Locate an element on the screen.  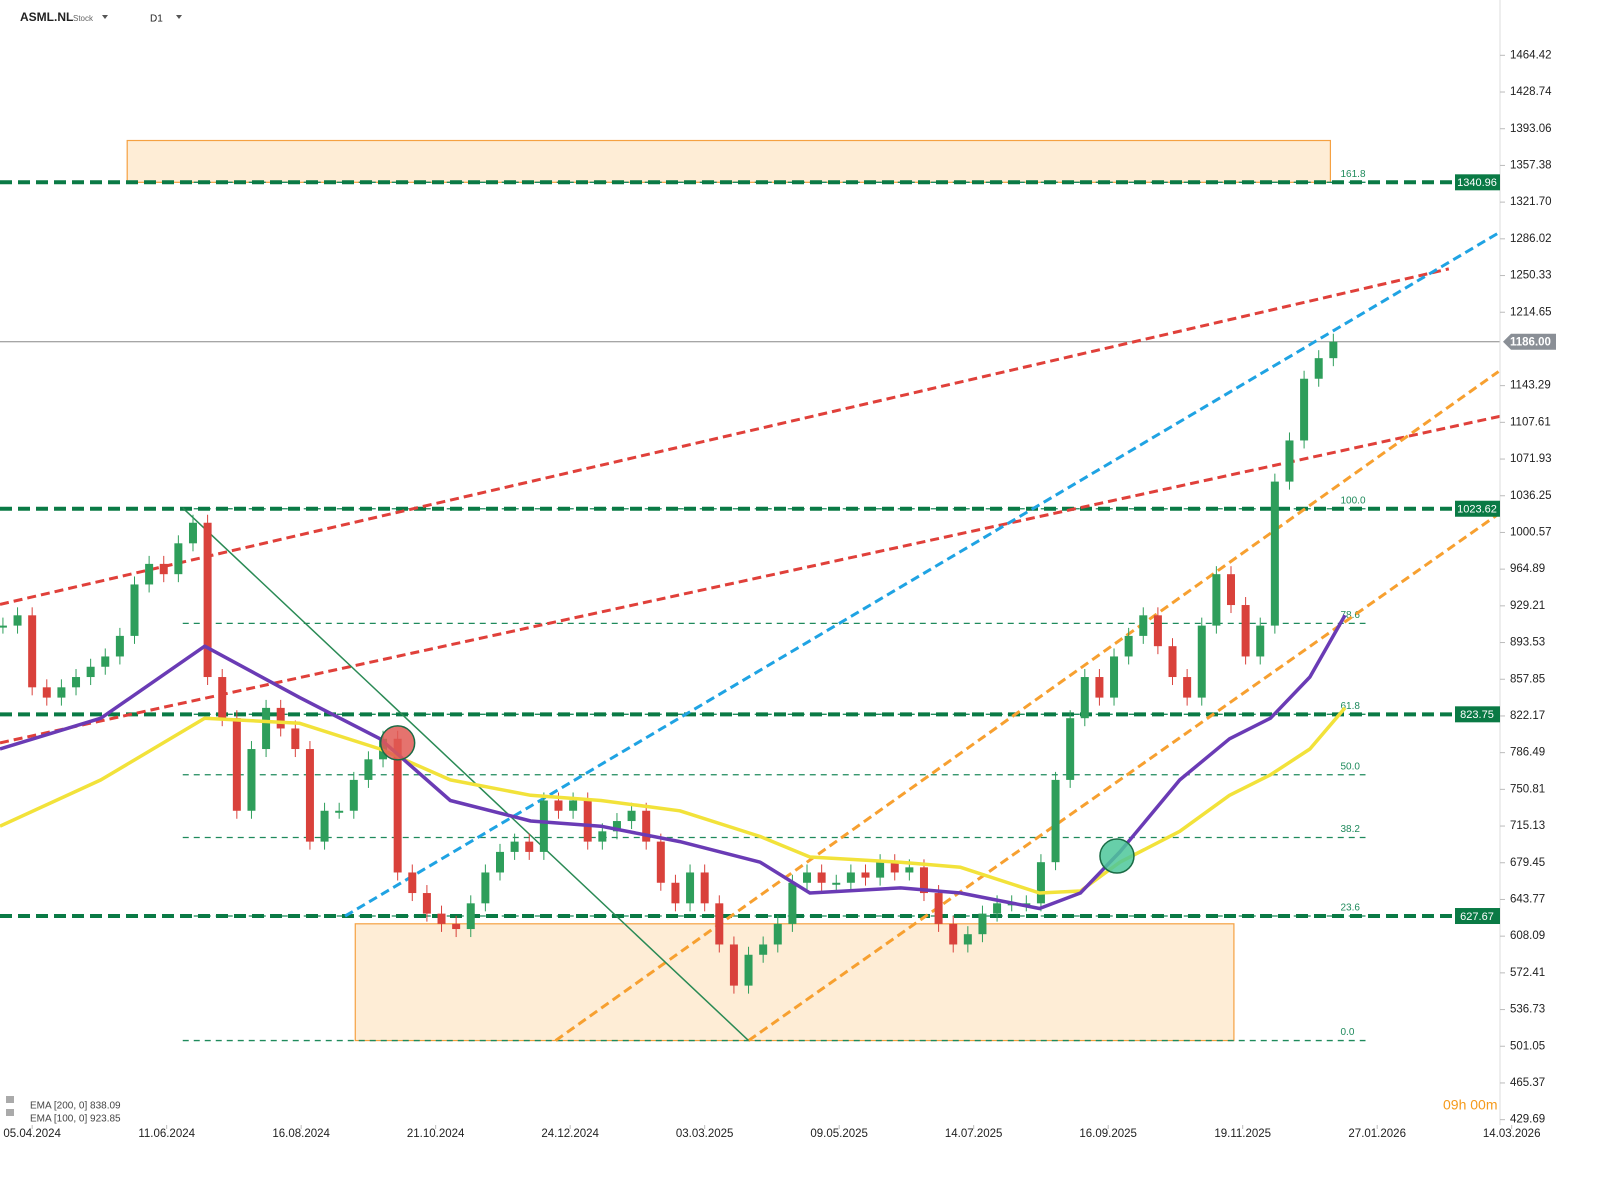
y-tick-label: 786.49 is located at coordinates (1527, 753).